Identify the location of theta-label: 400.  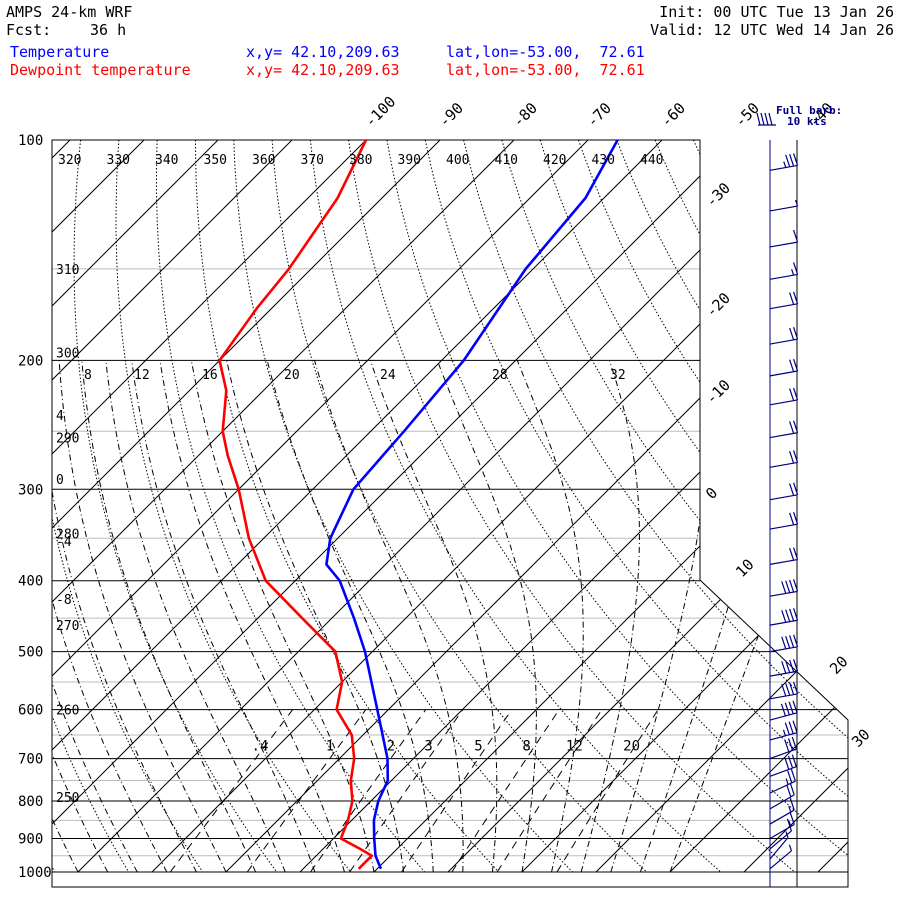
(457, 160).